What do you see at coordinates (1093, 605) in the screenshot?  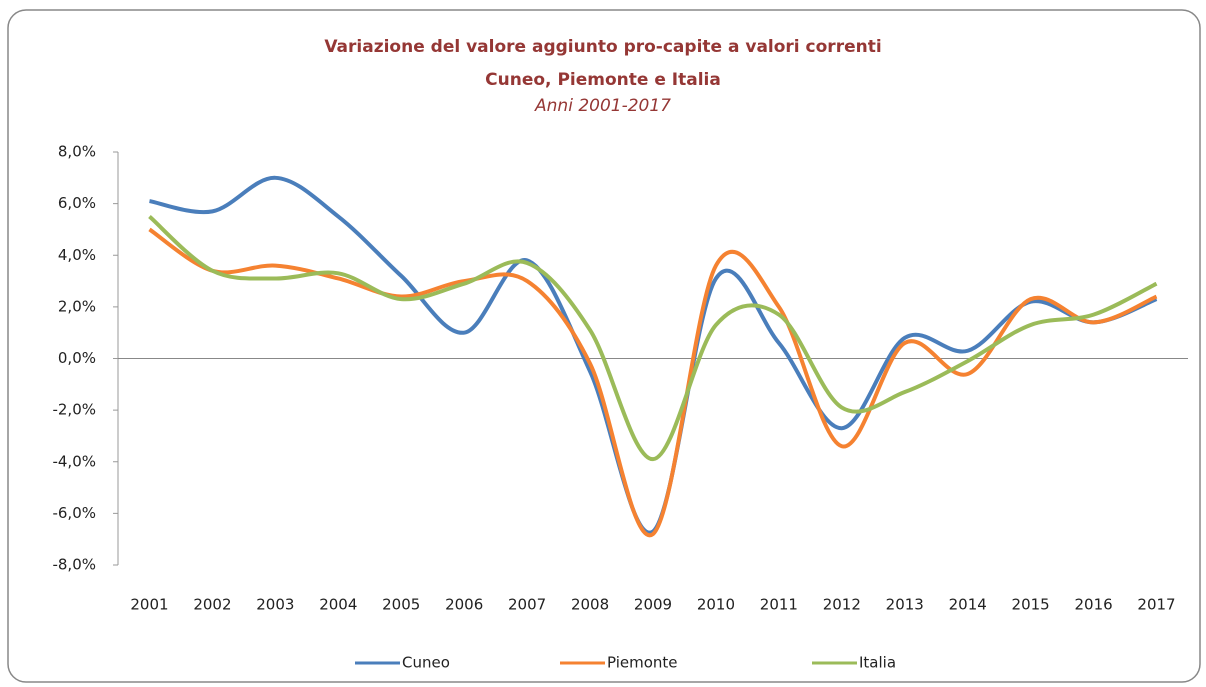 I see `x-tick-label: 2016` at bounding box center [1093, 605].